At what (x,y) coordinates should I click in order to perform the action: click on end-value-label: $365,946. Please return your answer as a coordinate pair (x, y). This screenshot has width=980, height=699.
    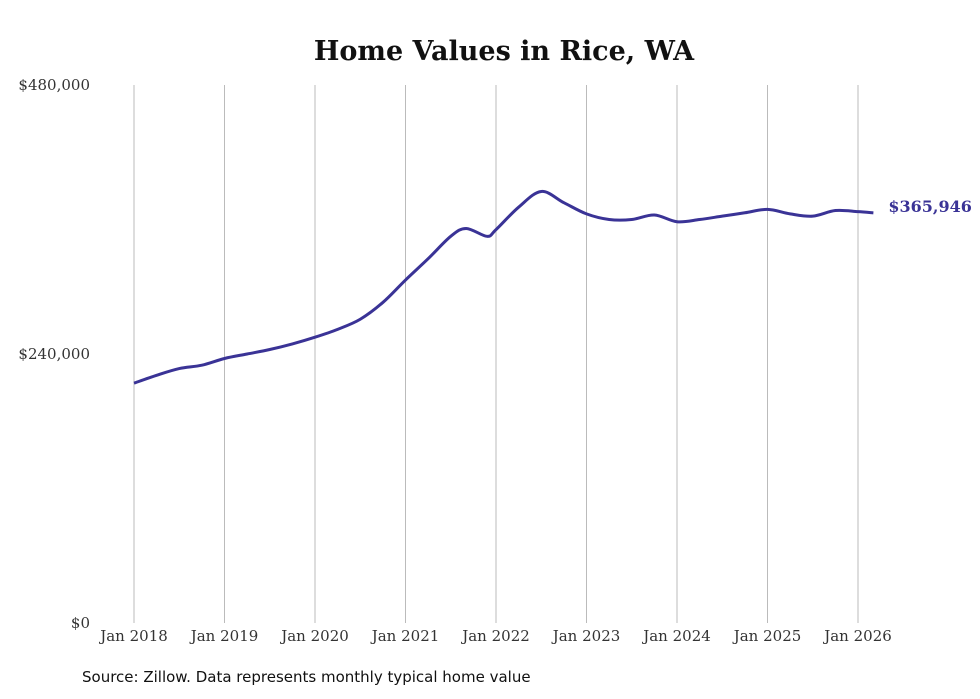
    Looking at the image, I should click on (930, 206).